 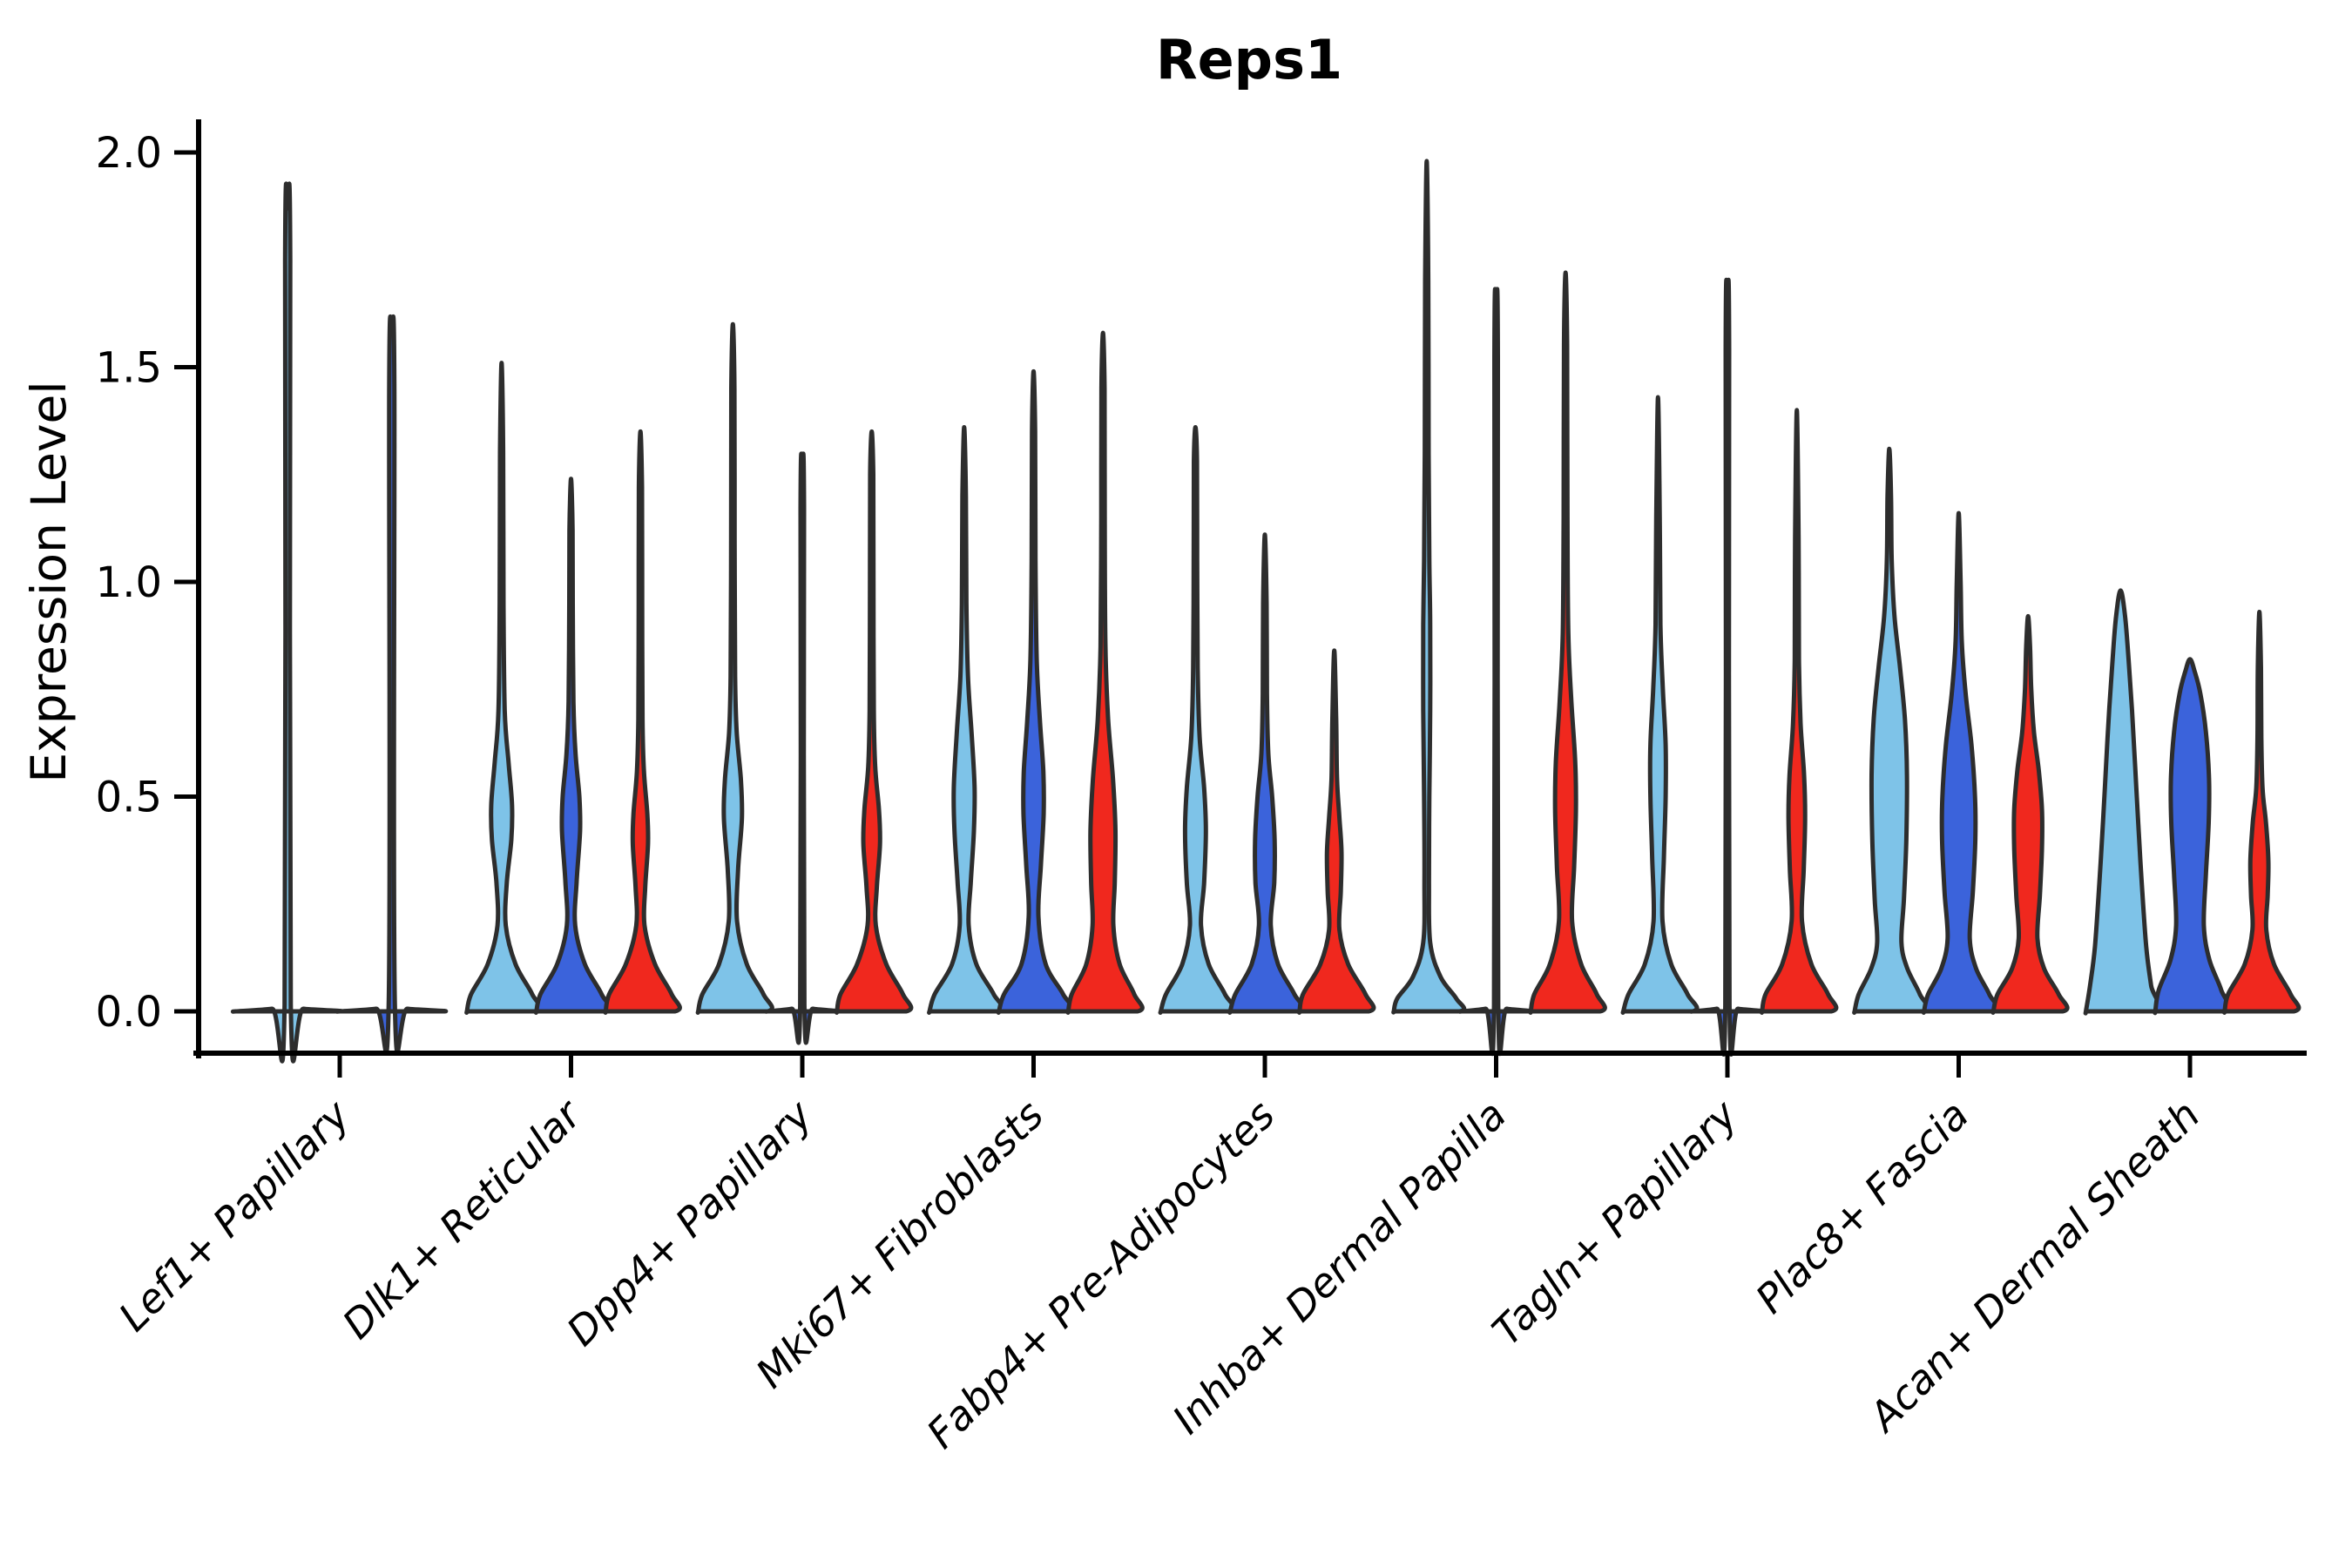 What do you see at coordinates (2030, 814) in the screenshot?
I see `violin-plac8-fascia-red` at bounding box center [2030, 814].